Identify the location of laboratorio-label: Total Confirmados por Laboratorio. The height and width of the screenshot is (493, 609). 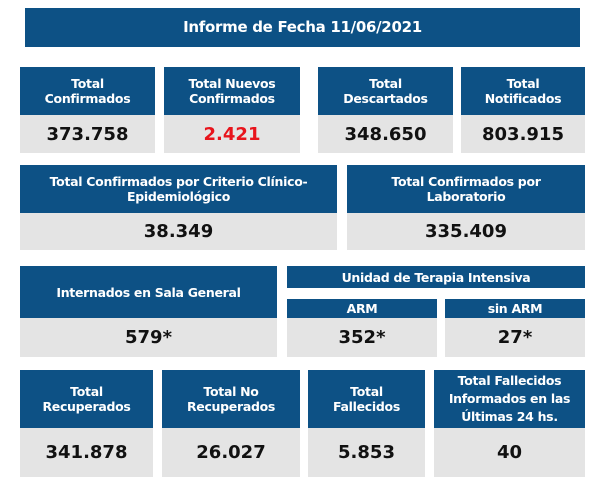
(466, 189).